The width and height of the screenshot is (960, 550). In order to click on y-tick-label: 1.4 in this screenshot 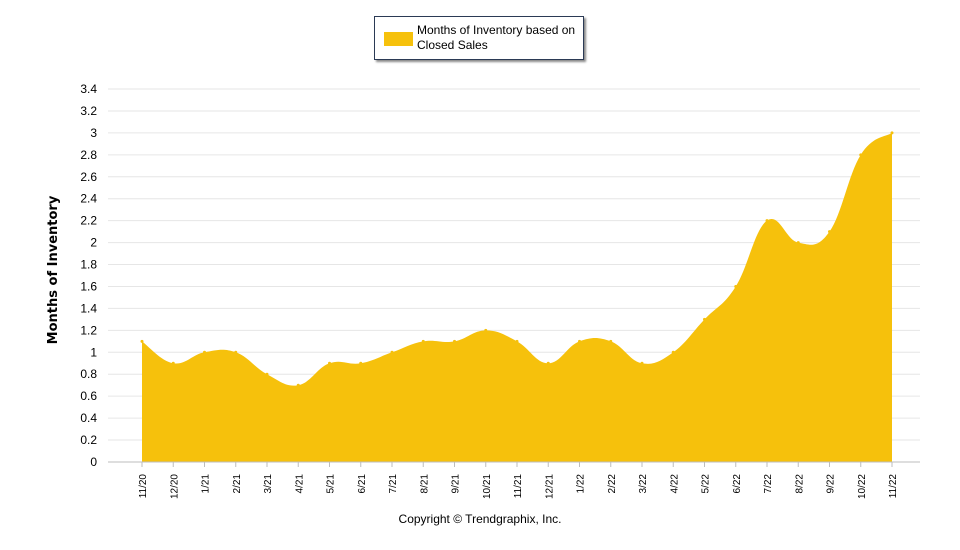, I will do `click(88, 308)`.